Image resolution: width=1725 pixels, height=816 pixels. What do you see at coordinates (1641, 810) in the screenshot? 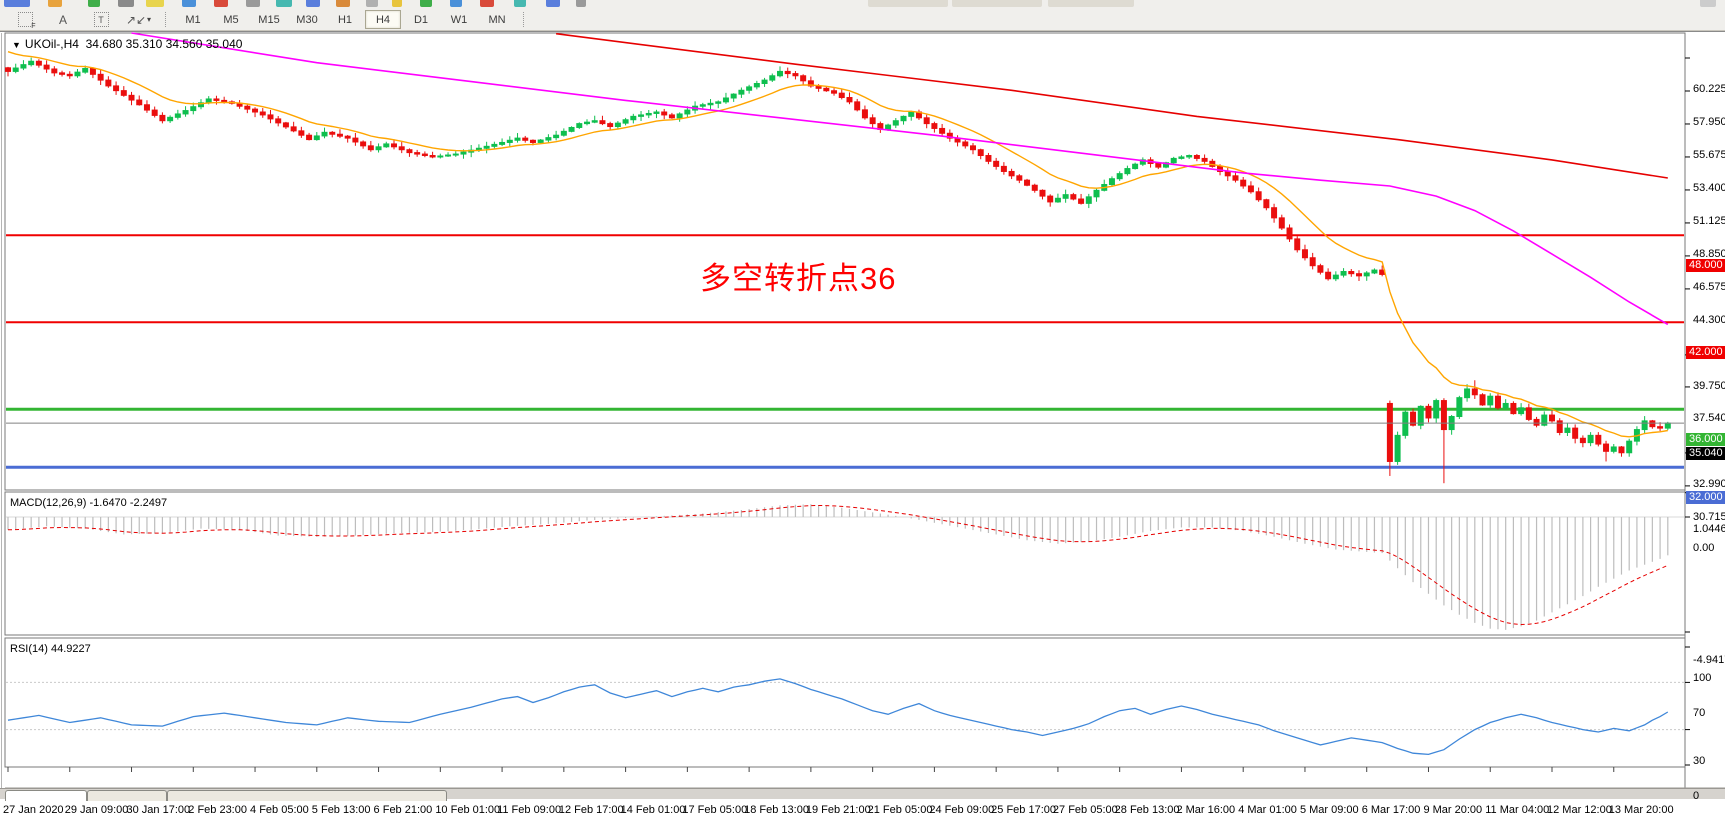
I see `time-axis-label: 13 Mar 20:00` at bounding box center [1641, 810].